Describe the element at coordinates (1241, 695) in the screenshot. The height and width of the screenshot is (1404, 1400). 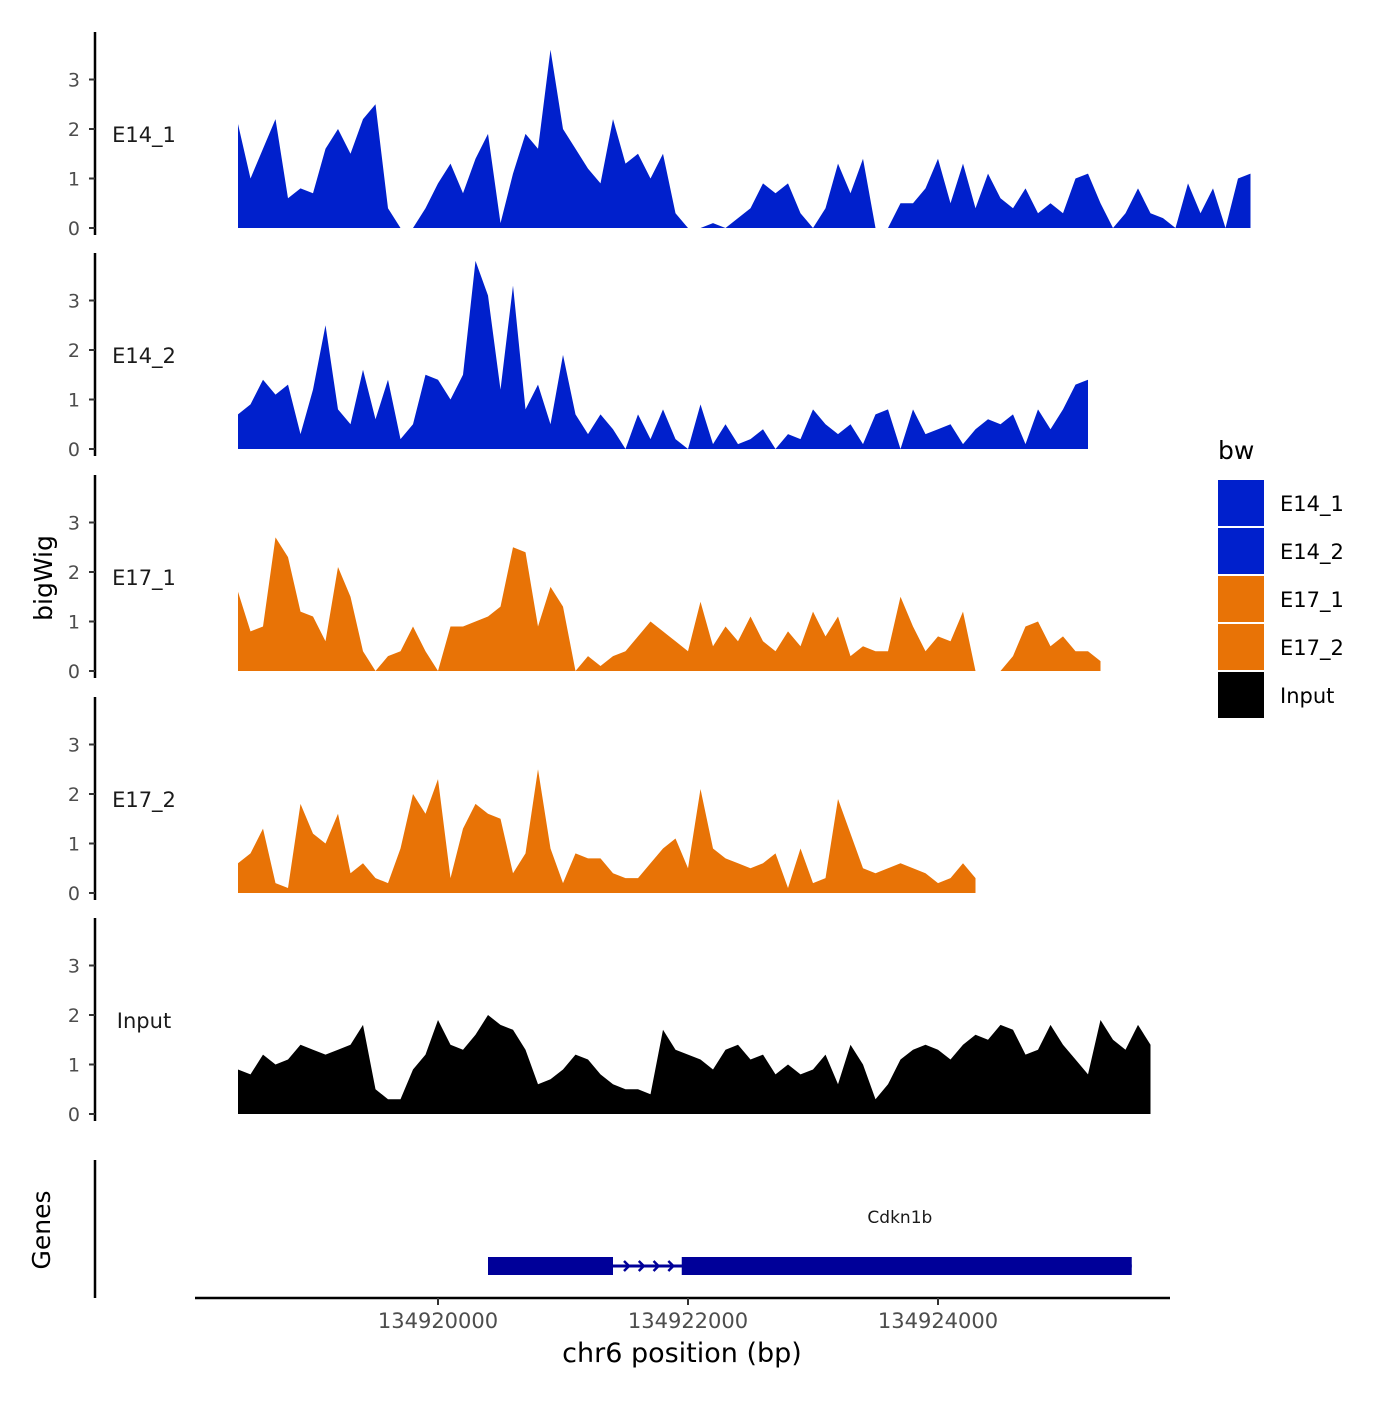
I see `legend-swatch-input` at that location.